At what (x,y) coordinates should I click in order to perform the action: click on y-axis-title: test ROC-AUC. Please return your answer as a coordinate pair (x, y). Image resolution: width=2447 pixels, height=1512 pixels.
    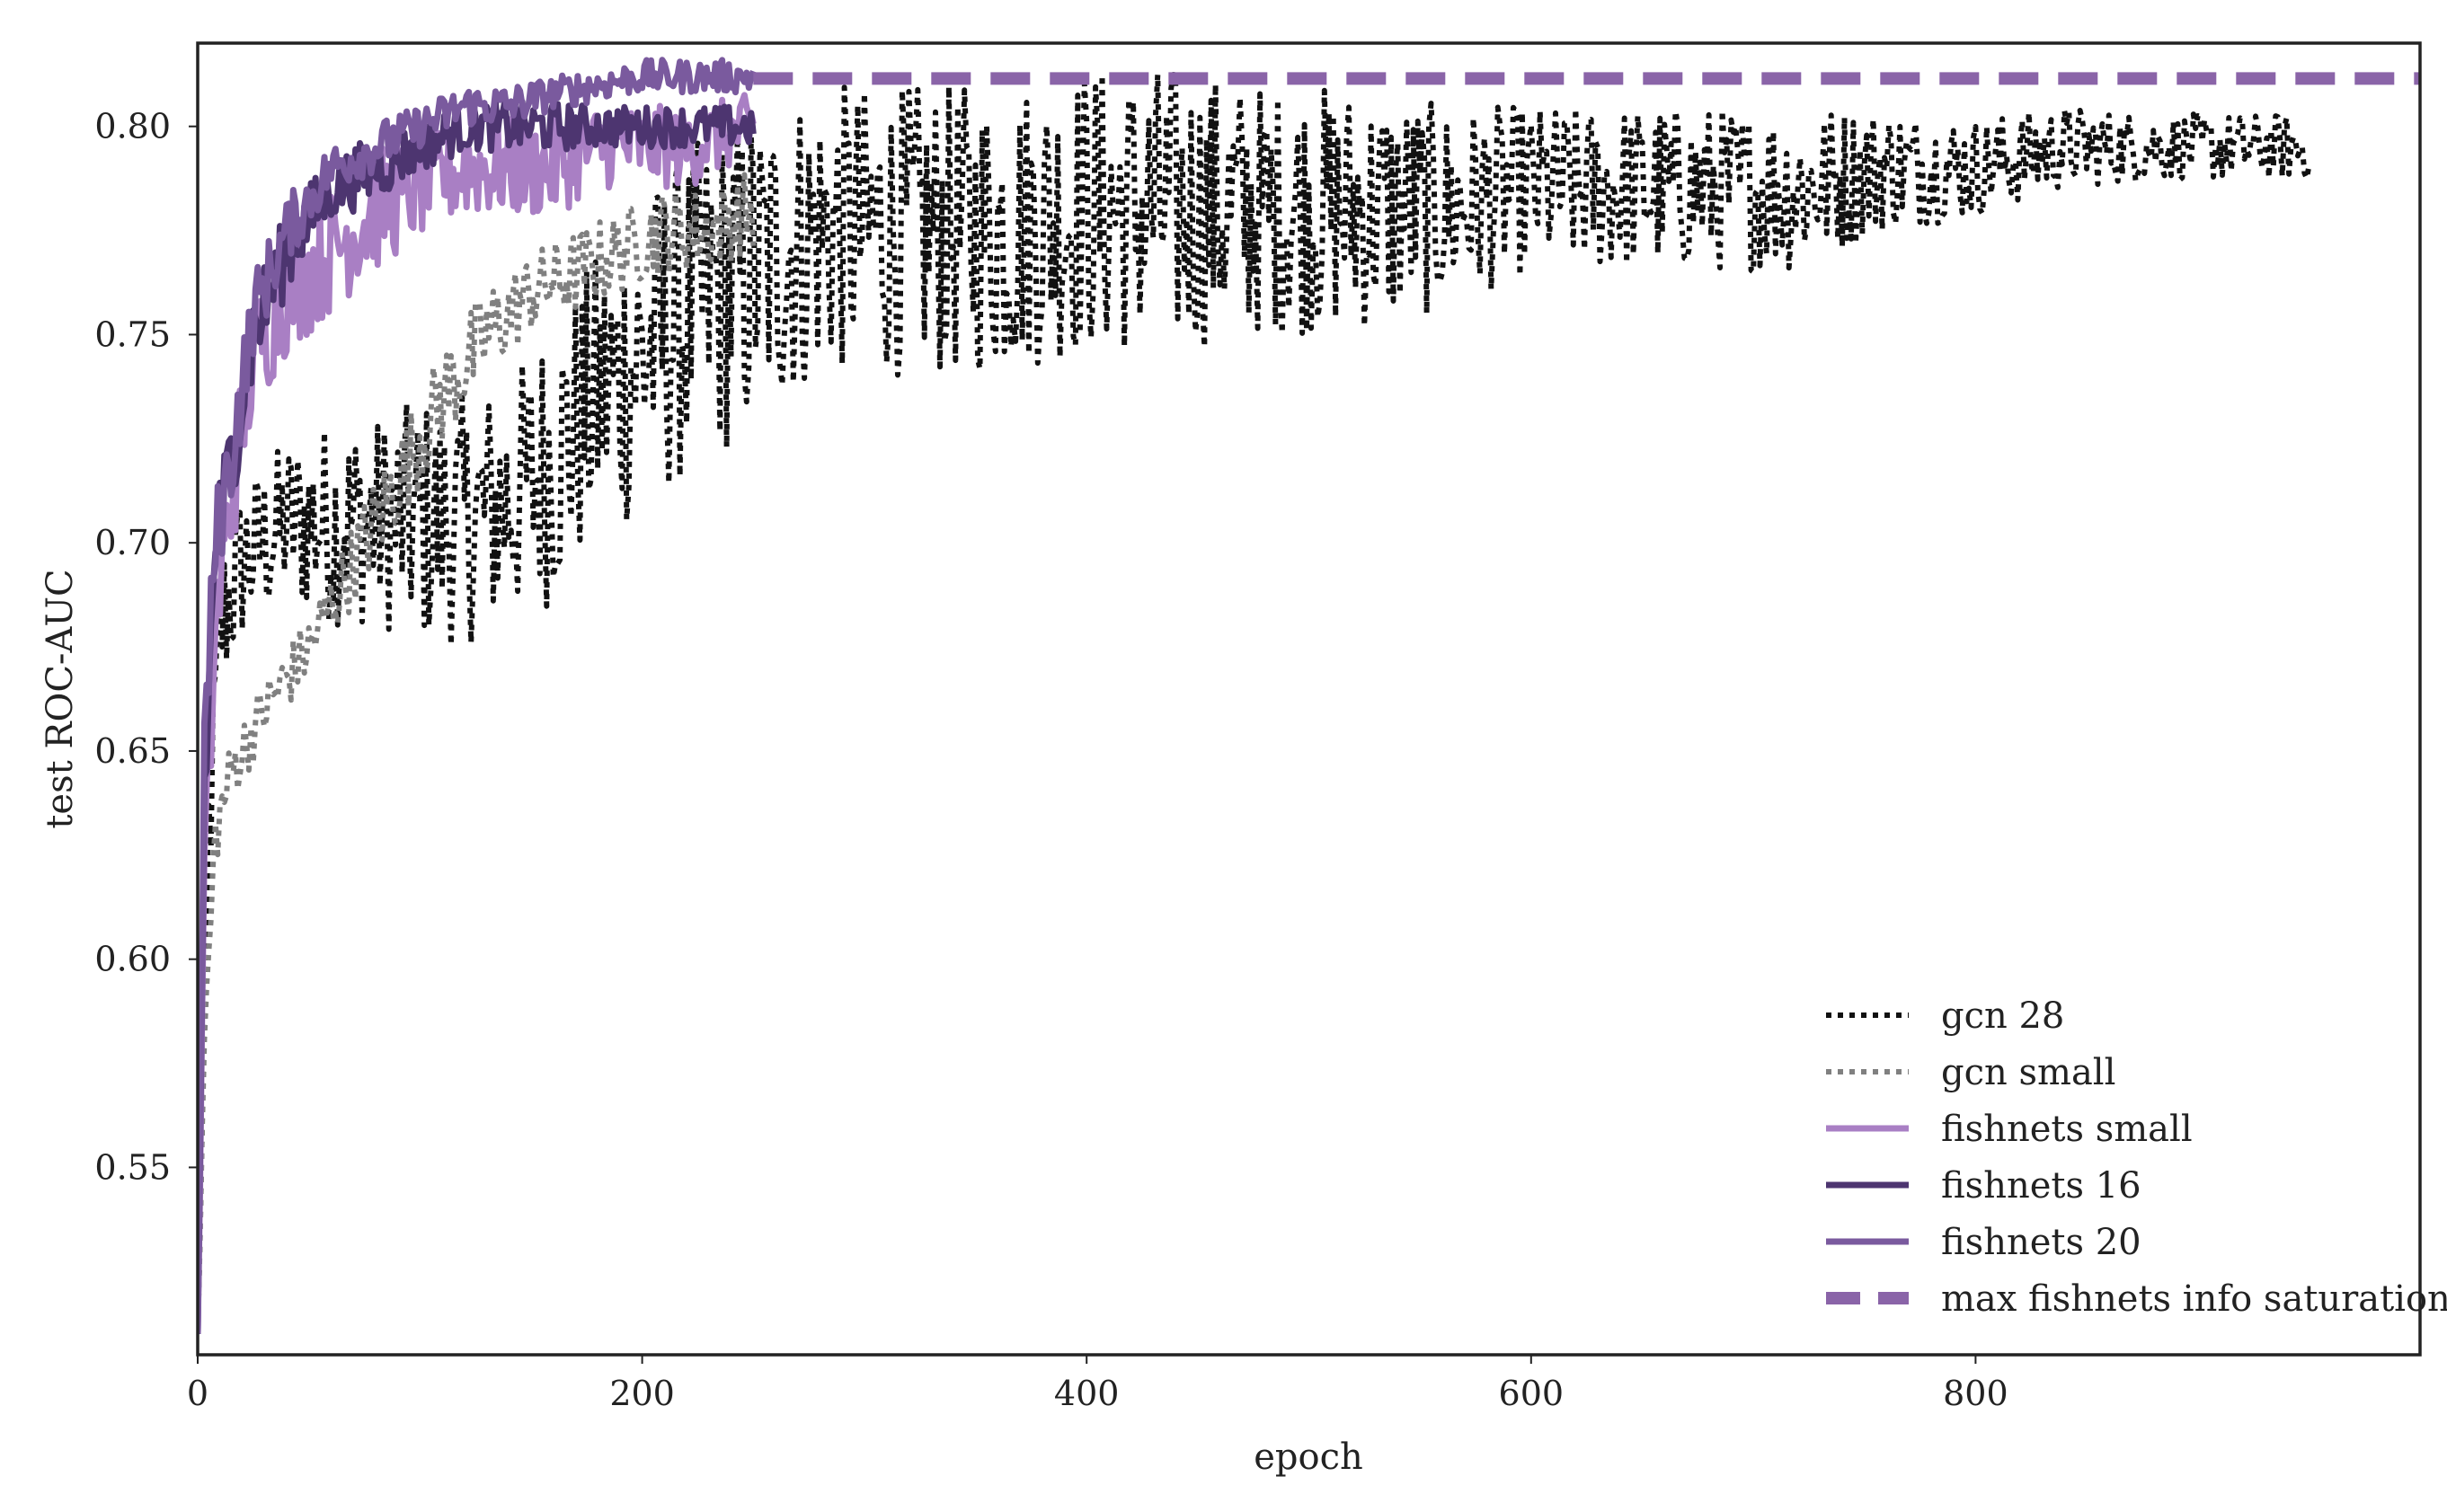
    Looking at the image, I should click on (60, 699).